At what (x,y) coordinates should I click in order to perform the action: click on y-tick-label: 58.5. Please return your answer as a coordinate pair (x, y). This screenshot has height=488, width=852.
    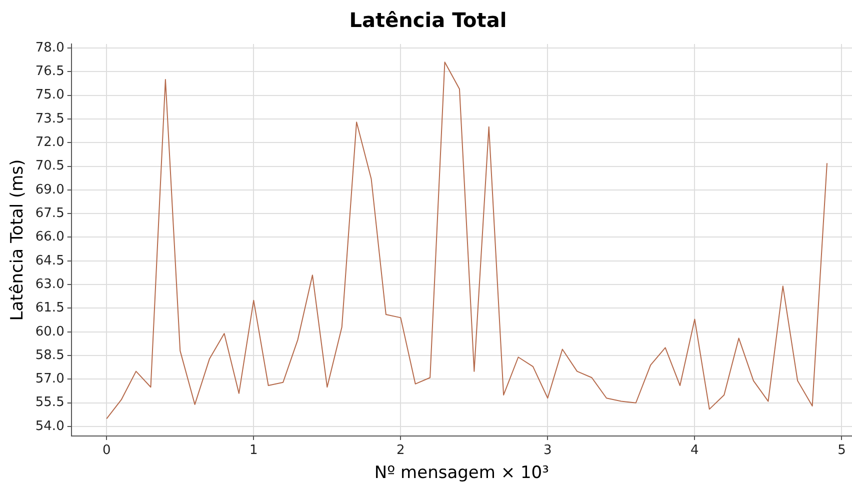
    Looking at the image, I should click on (49, 355).